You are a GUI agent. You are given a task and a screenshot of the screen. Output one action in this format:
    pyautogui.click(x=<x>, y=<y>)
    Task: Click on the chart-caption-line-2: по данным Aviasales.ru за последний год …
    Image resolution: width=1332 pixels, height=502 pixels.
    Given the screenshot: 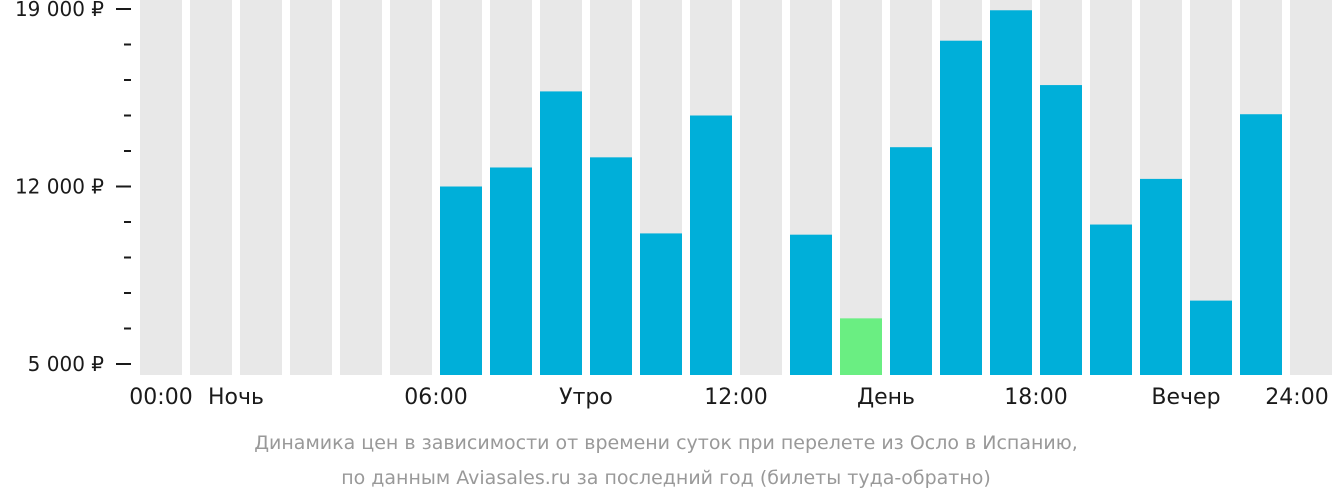 What is the action you would take?
    pyautogui.click(x=666, y=478)
    